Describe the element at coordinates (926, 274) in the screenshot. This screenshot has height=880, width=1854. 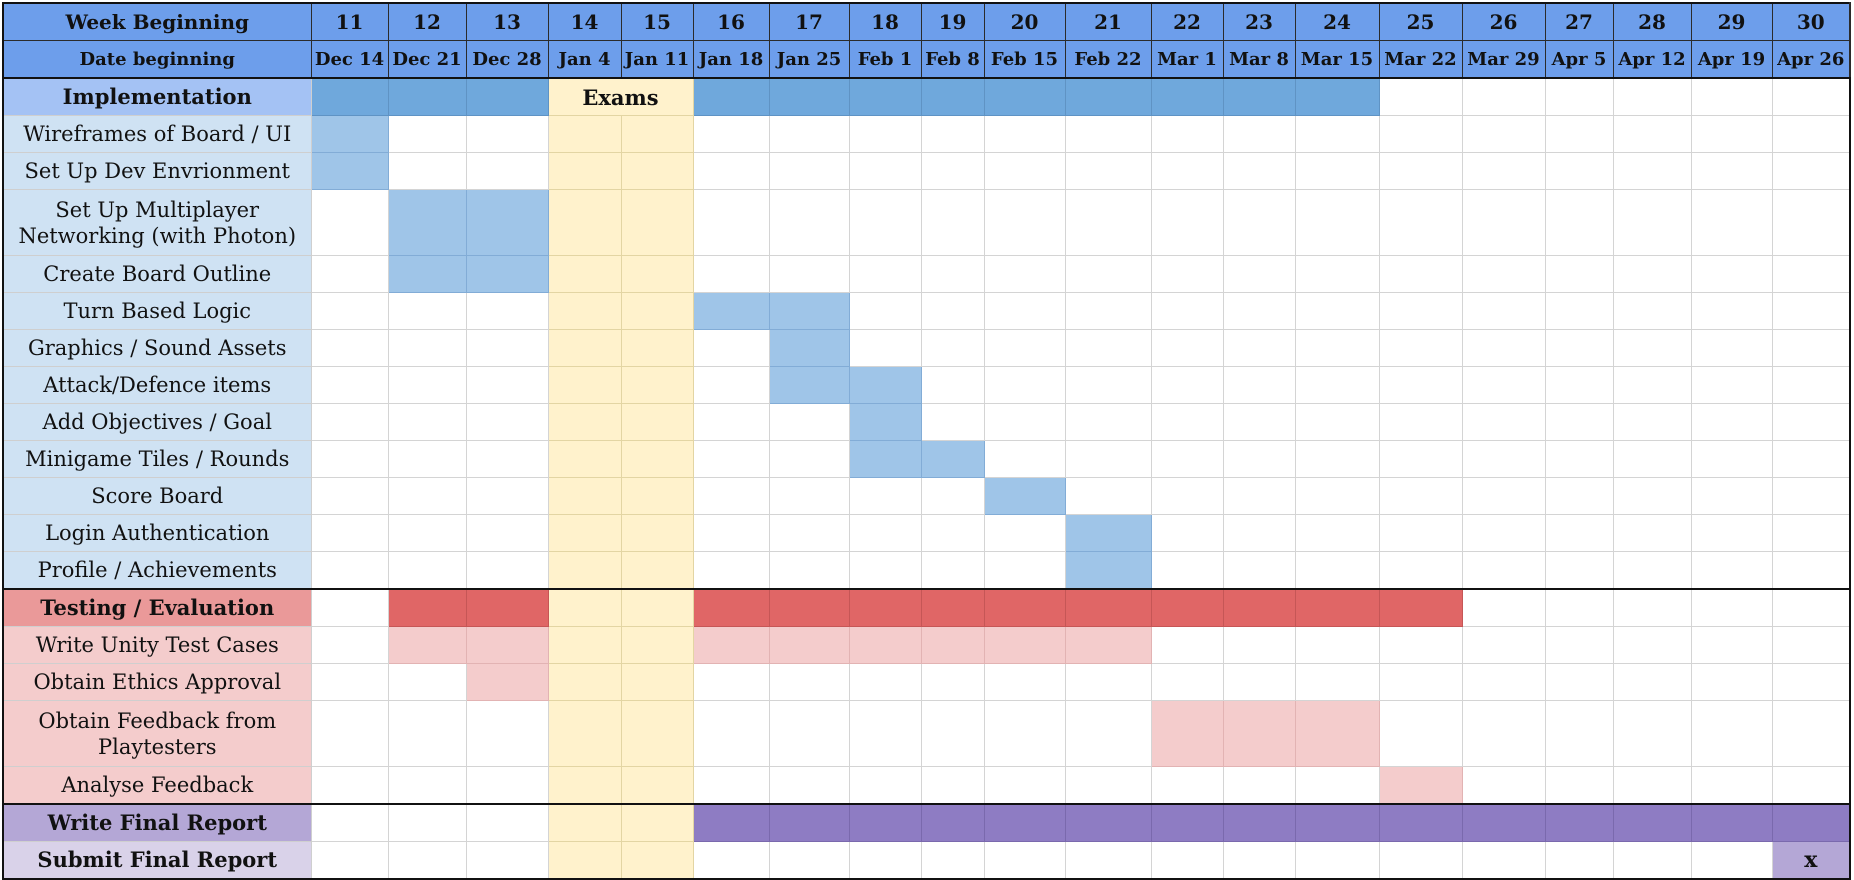
I see `task-row: Create Board Outline` at that location.